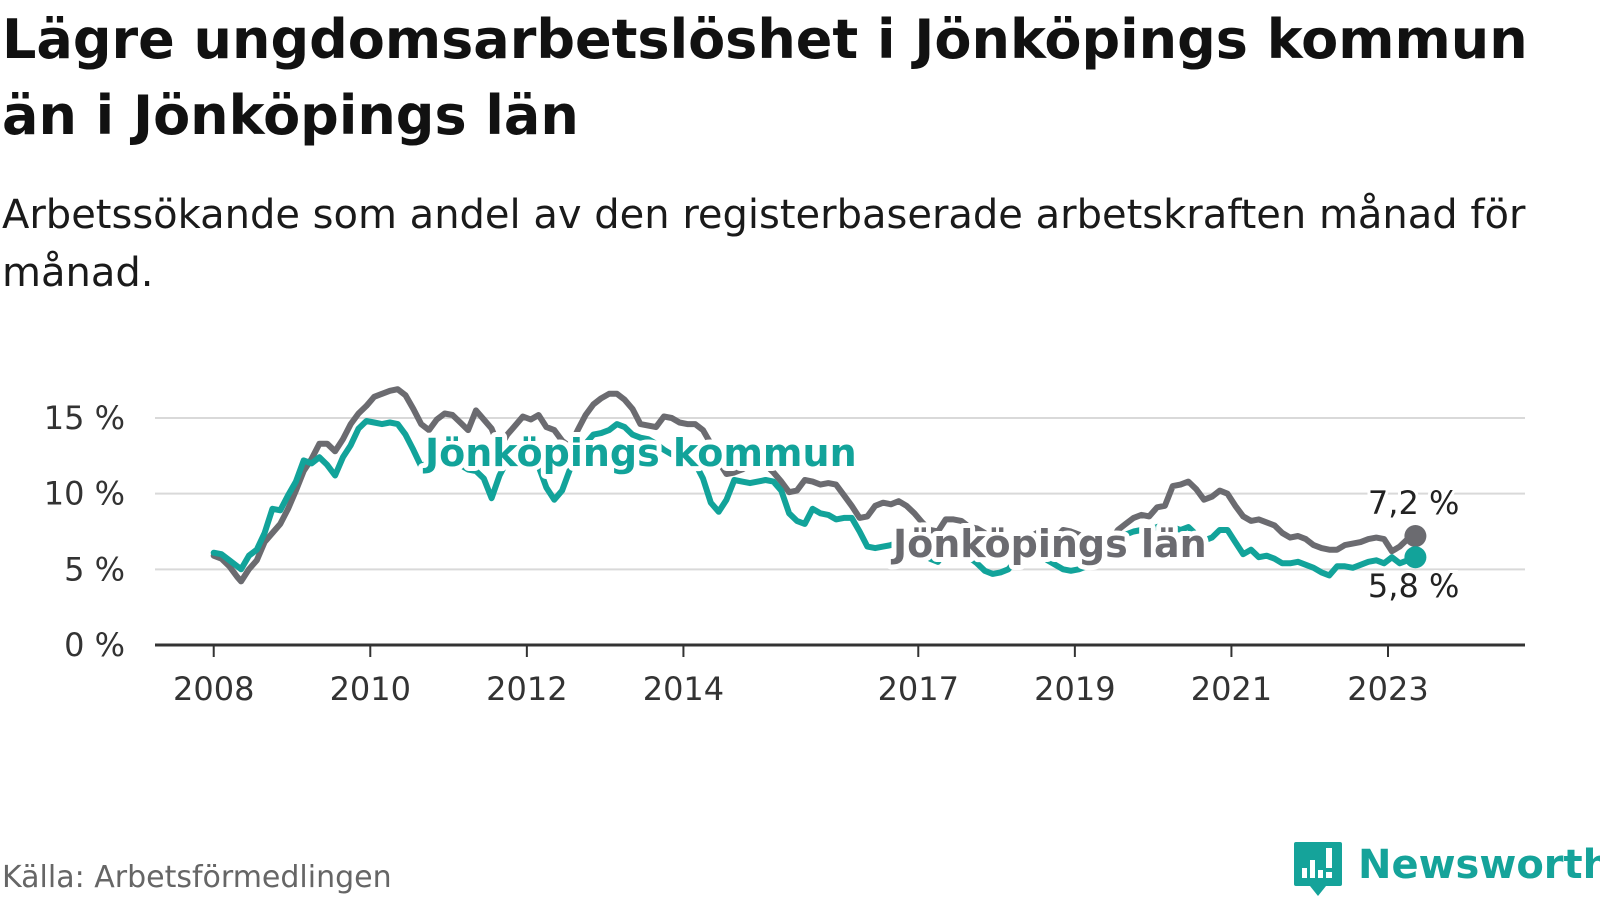 Image resolution: width=1600 pixels, height=900 pixels. I want to click on newsworthy-brand: Newsworthy, so click(1479, 865).